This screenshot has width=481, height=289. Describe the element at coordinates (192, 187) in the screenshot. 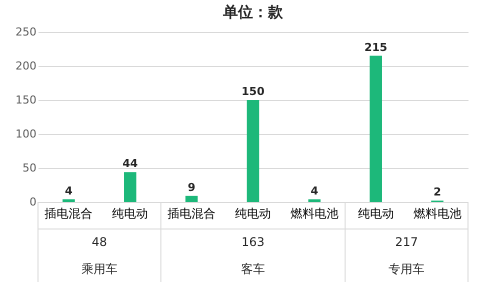

I see `data-label: 9` at that location.